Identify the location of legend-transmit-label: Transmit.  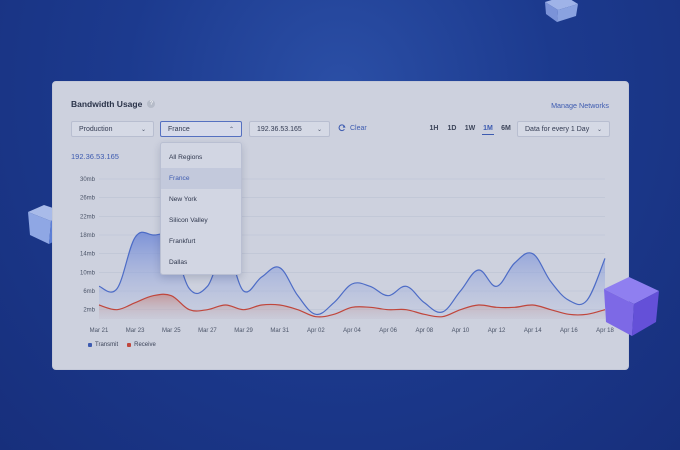
(107, 345).